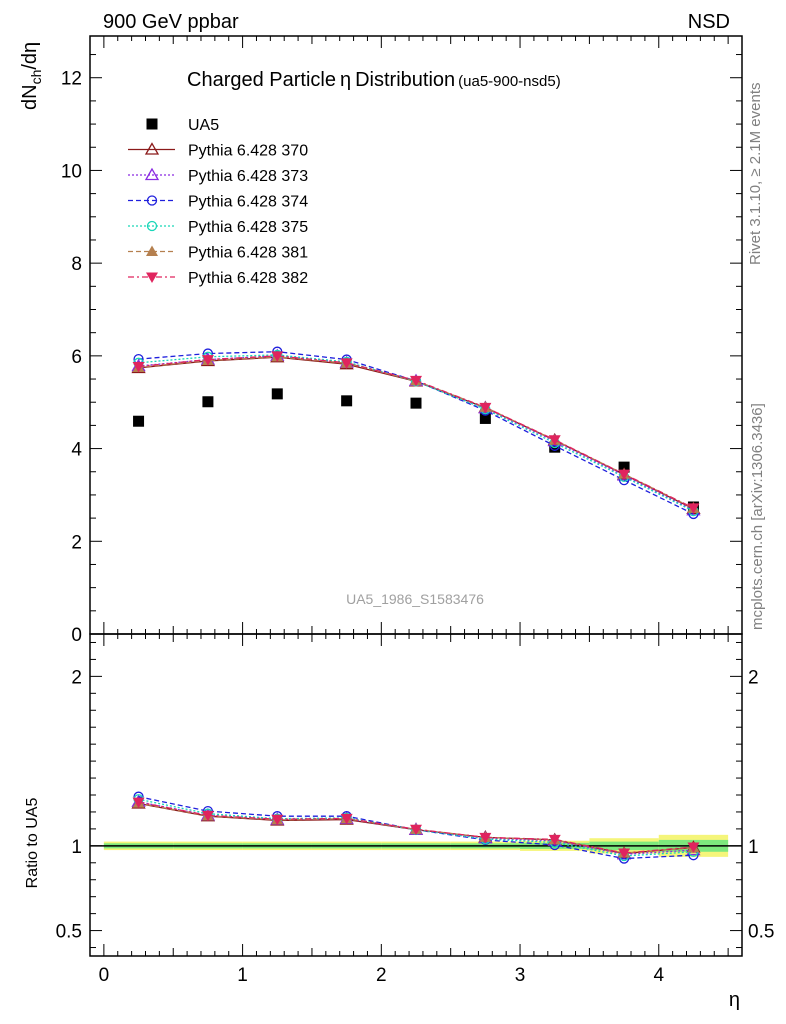 This screenshot has height=1024, width=786. What do you see at coordinates (416, 433) in the screenshot?
I see `main-plot-series` at bounding box center [416, 433].